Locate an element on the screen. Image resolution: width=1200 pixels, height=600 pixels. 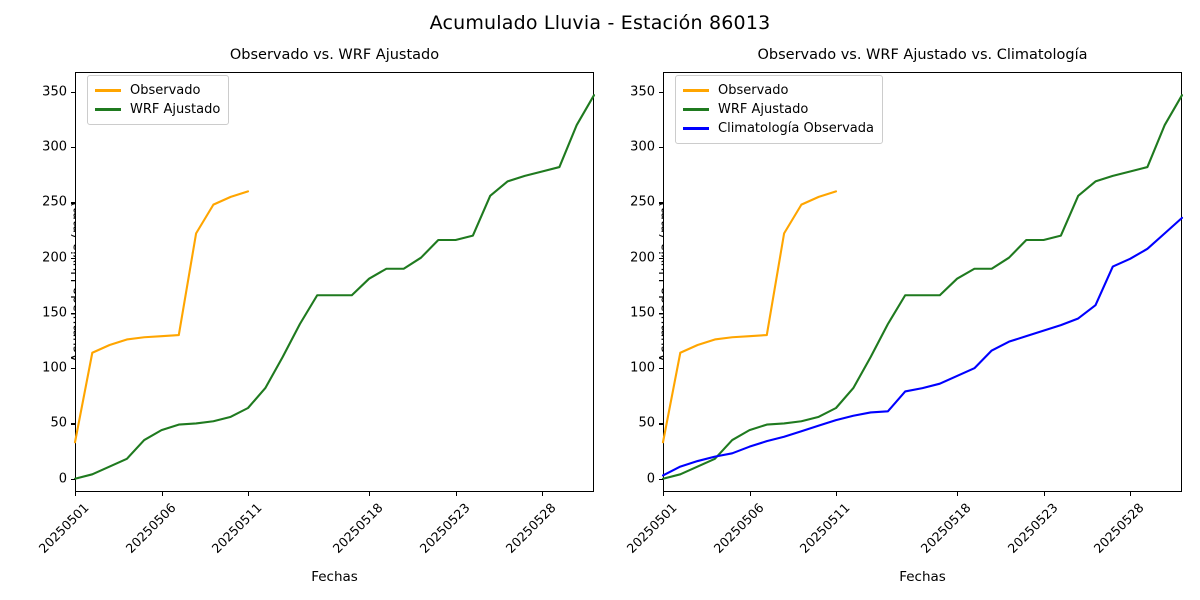
panel-left-title: Observado vs. WRF Ajustado is located at coordinates (334, 55).